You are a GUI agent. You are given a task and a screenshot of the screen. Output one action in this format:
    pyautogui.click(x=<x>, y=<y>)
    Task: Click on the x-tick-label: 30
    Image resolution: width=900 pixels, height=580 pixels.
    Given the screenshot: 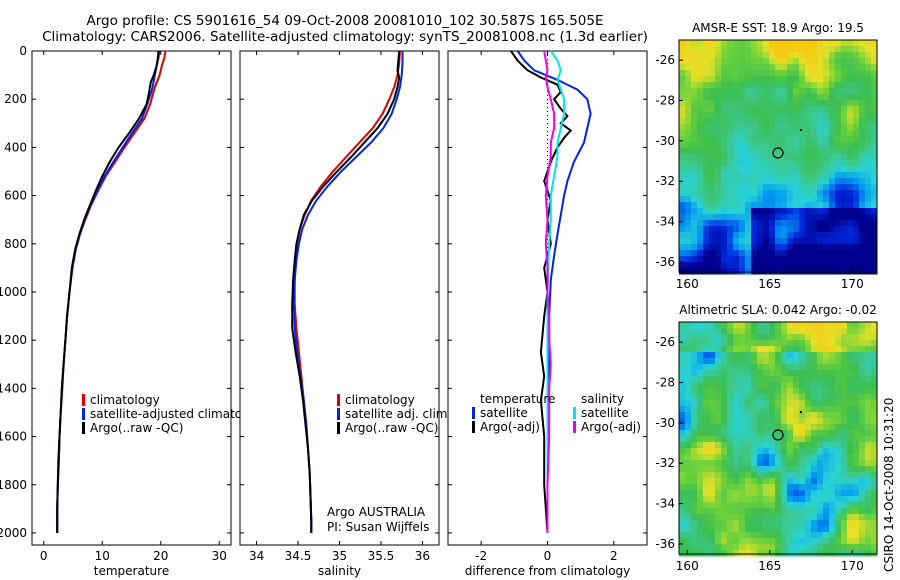 What is the action you would take?
    pyautogui.click(x=219, y=556)
    